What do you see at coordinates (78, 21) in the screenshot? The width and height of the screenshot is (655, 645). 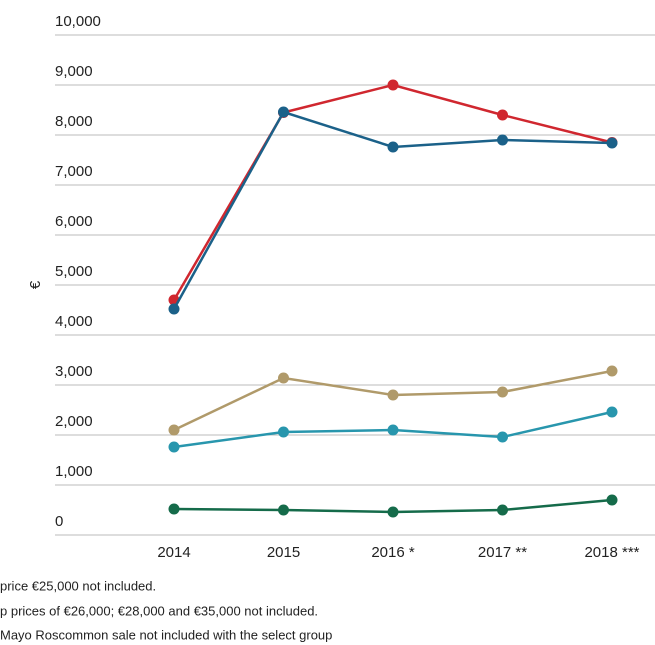 I see `y-tick-label: 10,000` at bounding box center [78, 21].